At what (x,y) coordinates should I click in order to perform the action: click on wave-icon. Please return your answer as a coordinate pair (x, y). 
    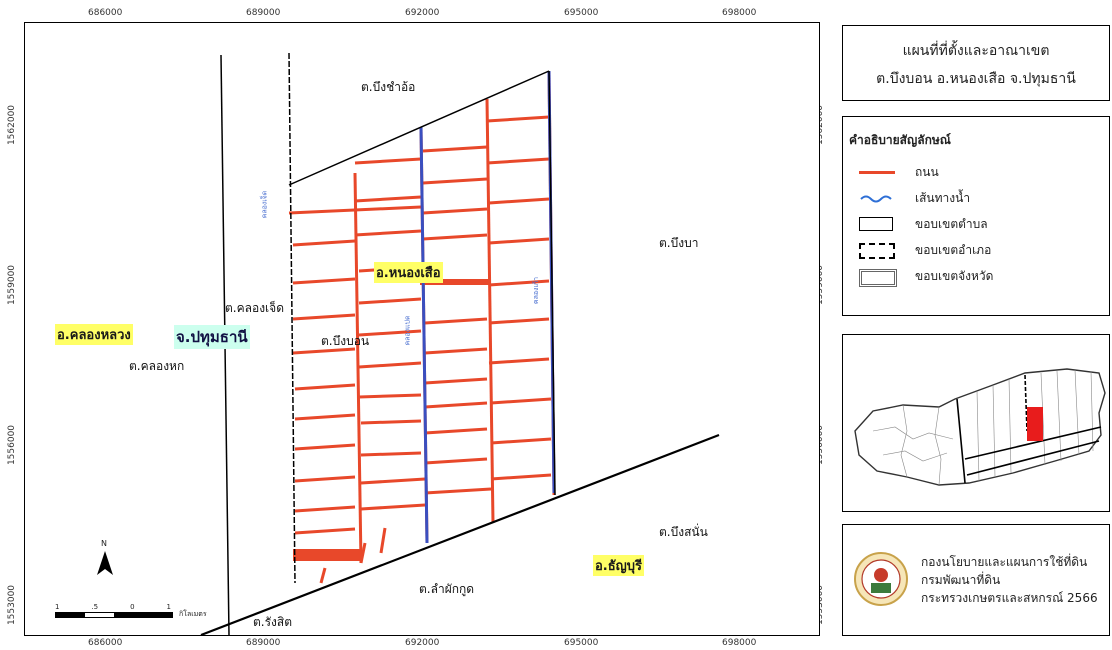
    Looking at the image, I should click on (876, 199).